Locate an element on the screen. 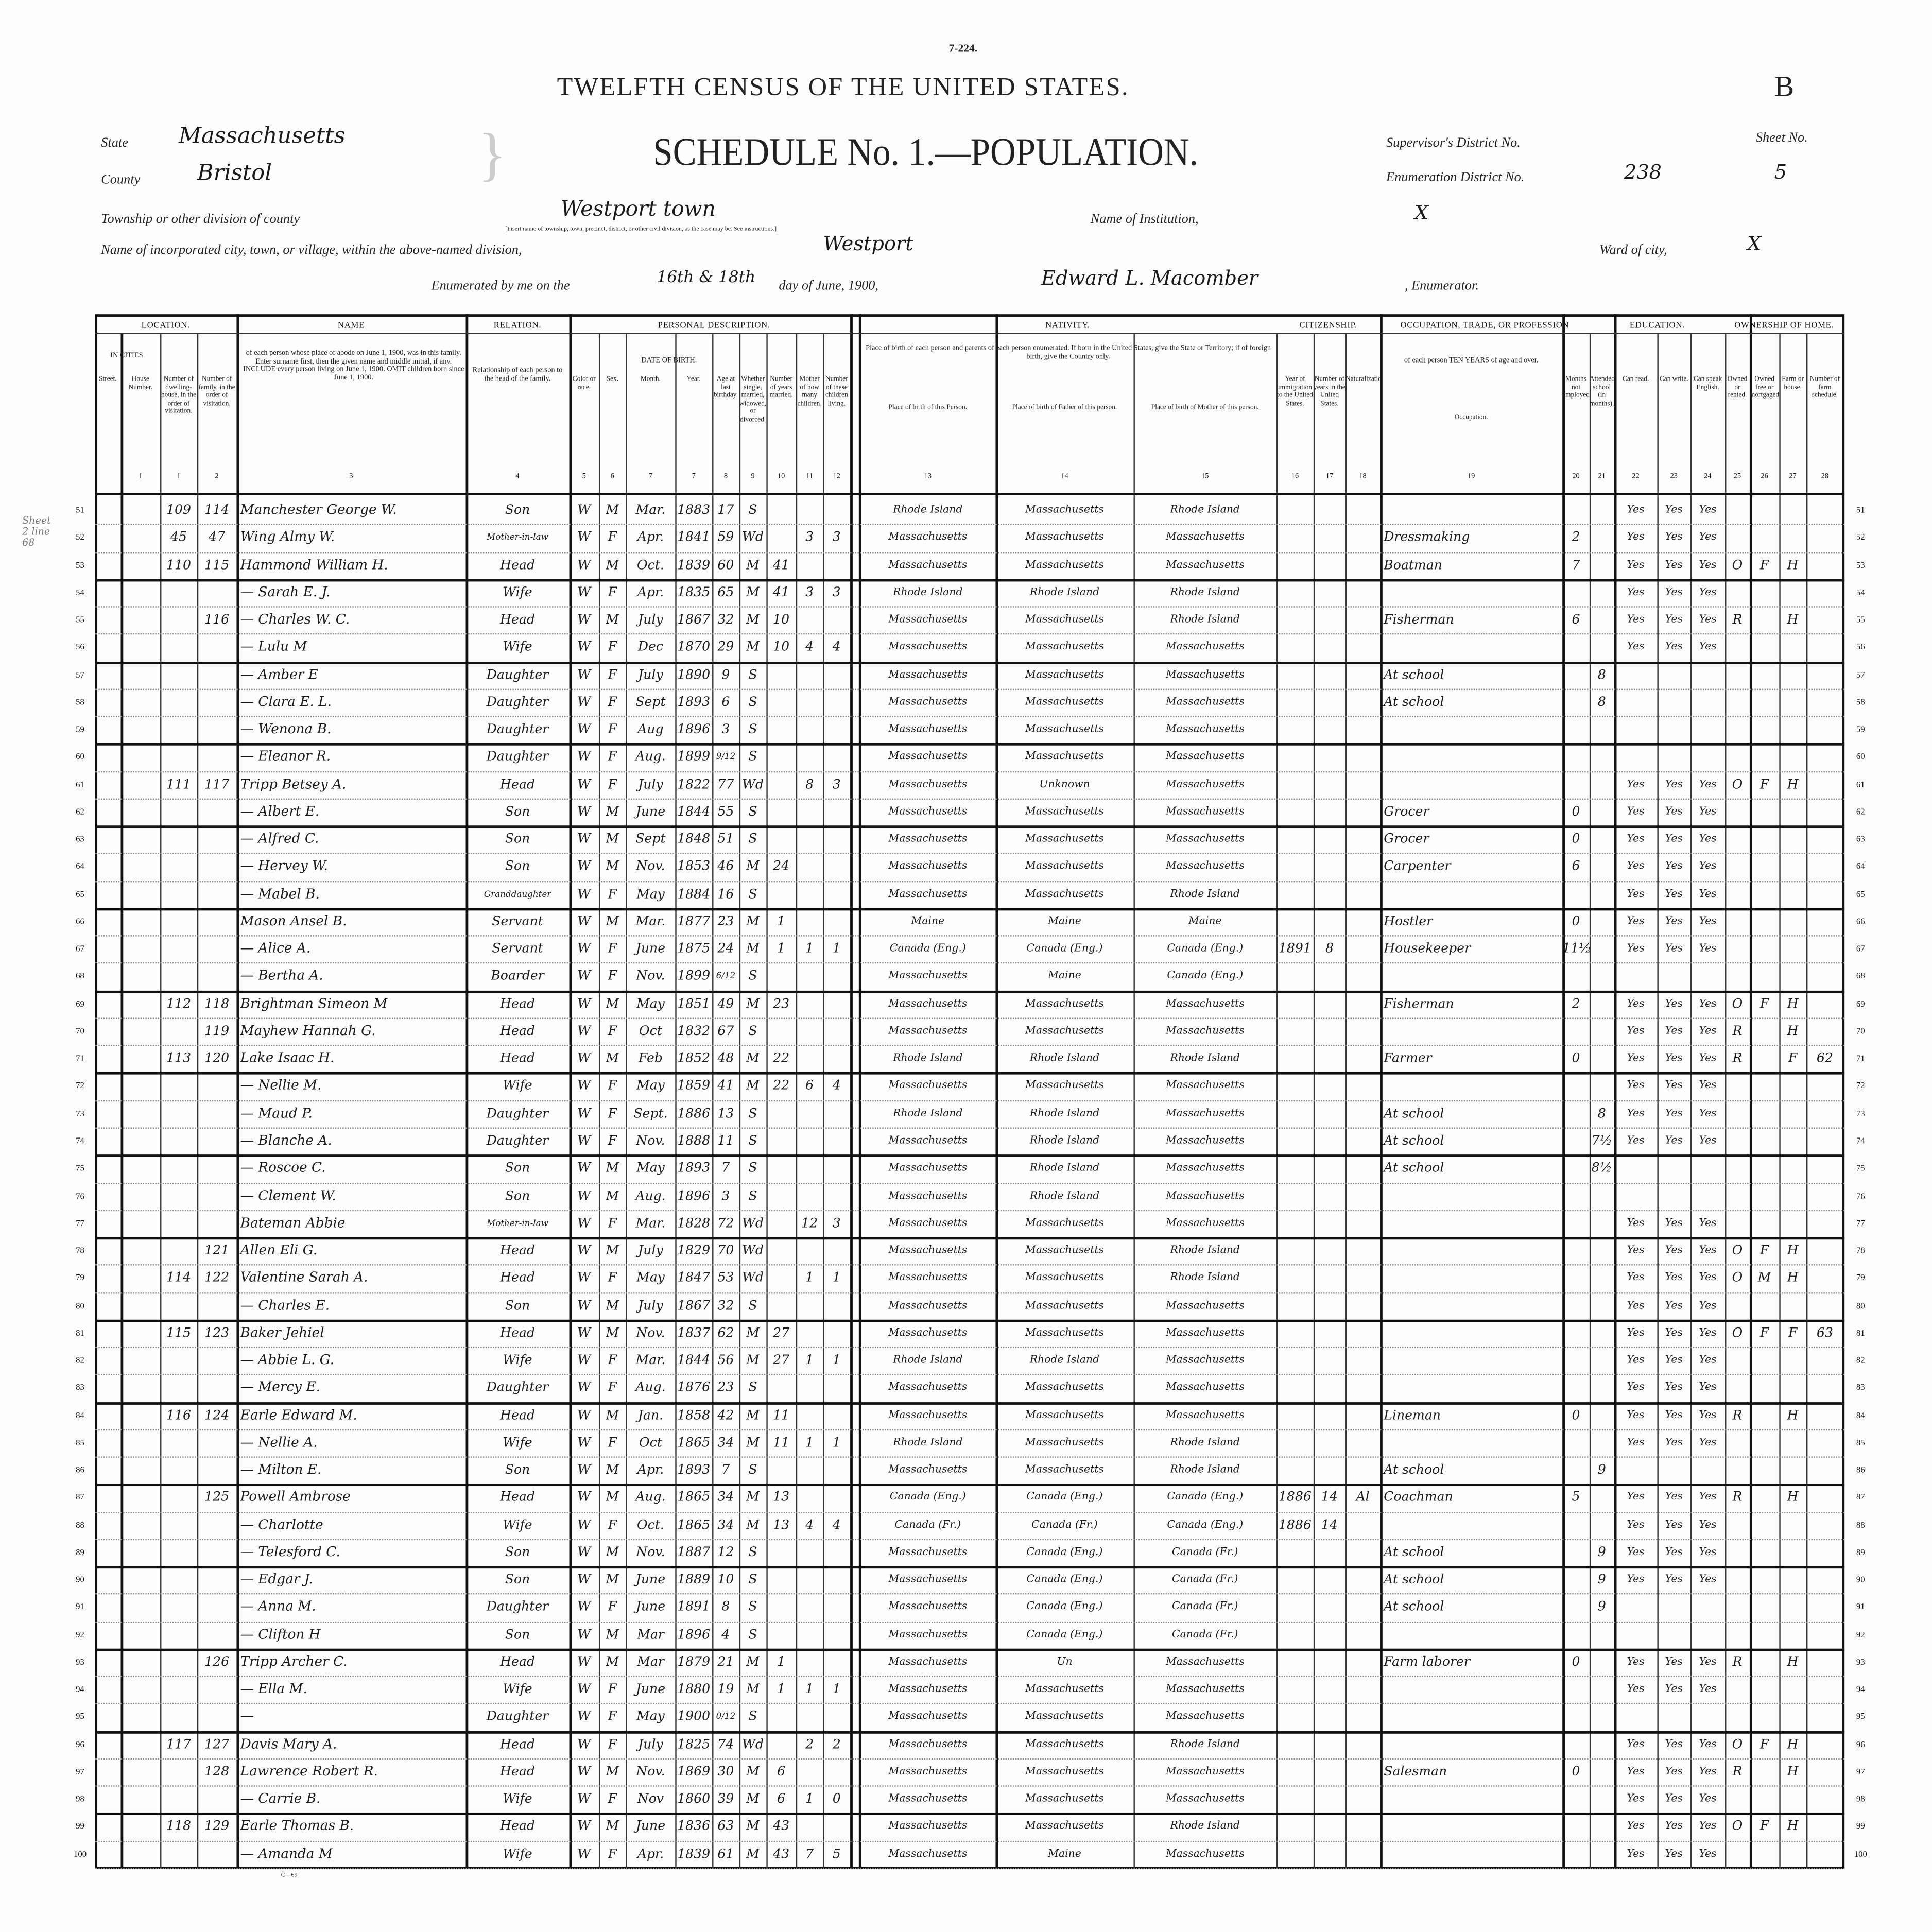  sub-header-date-of_birth: DATE OF BIRTH. is located at coordinates (669, 361).